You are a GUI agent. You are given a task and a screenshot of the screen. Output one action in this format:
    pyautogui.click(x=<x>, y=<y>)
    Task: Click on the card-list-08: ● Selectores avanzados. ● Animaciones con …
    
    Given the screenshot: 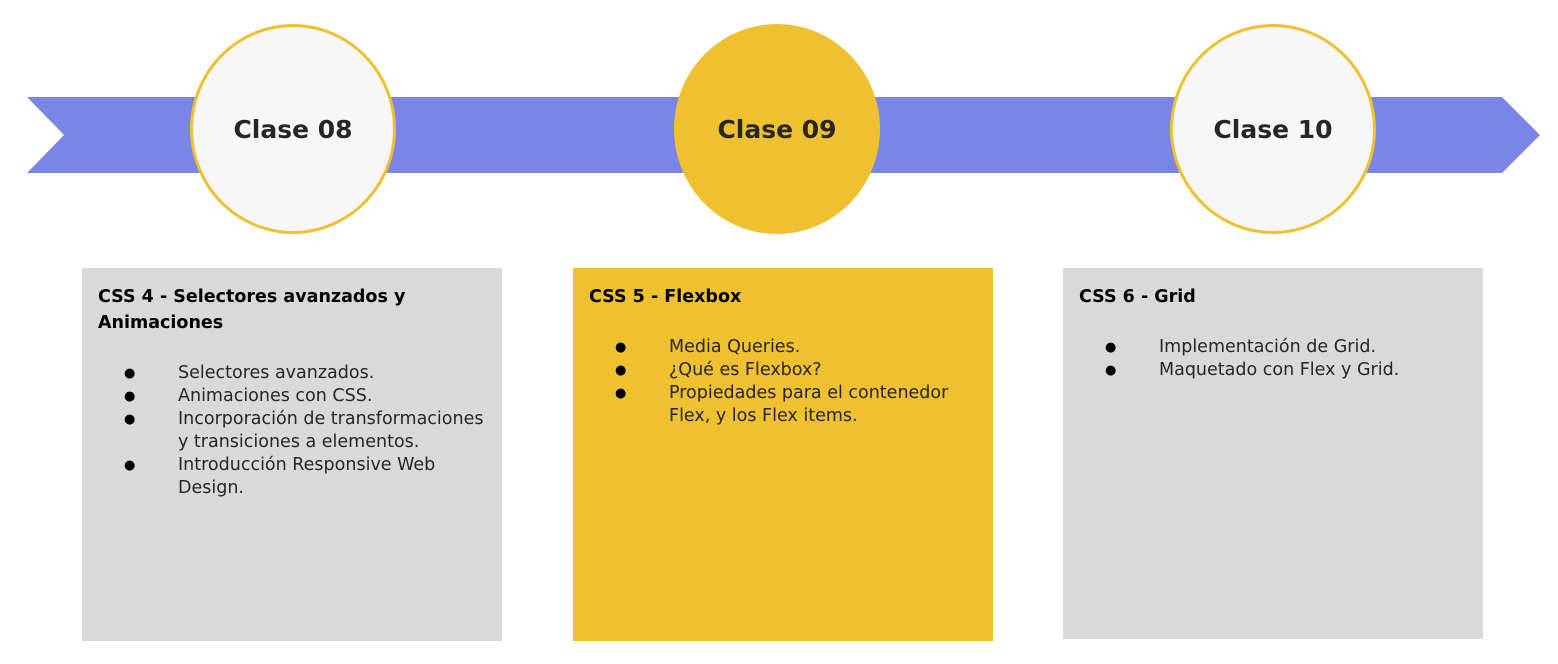 What is the action you would take?
    pyautogui.click(x=292, y=431)
    